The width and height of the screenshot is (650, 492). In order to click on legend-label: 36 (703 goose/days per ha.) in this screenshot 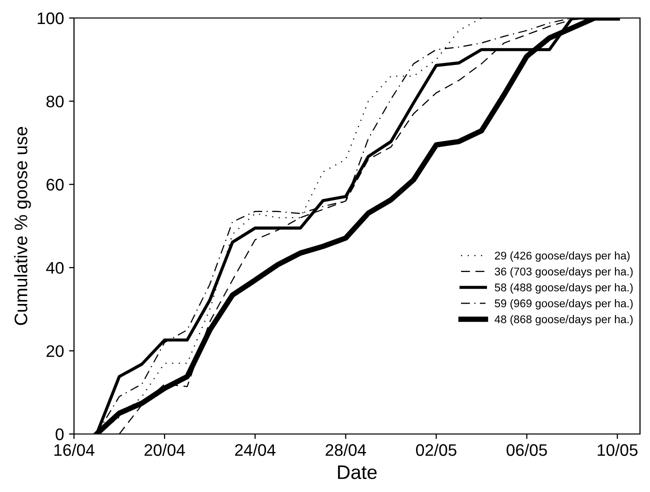, I will do `click(563, 272)`.